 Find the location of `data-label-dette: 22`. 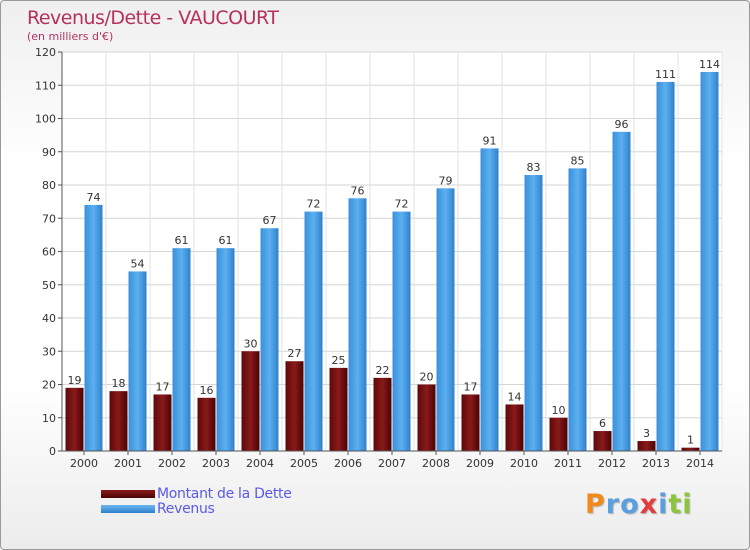

data-label-dette: 22 is located at coordinates (383, 370).